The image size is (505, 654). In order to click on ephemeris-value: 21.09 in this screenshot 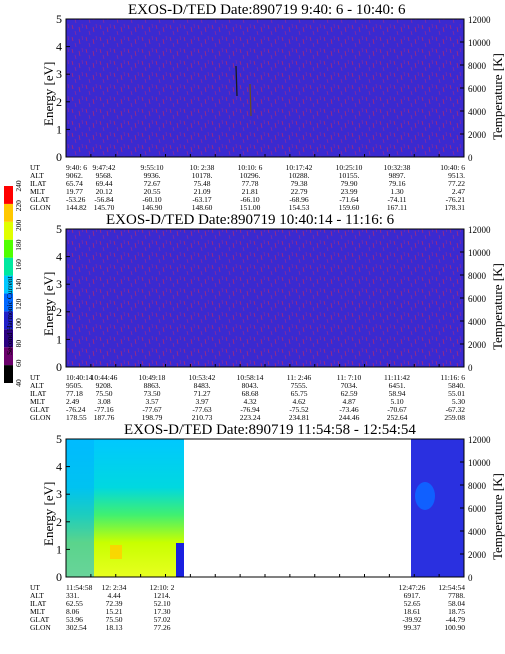, I will do `click(202, 191)`.